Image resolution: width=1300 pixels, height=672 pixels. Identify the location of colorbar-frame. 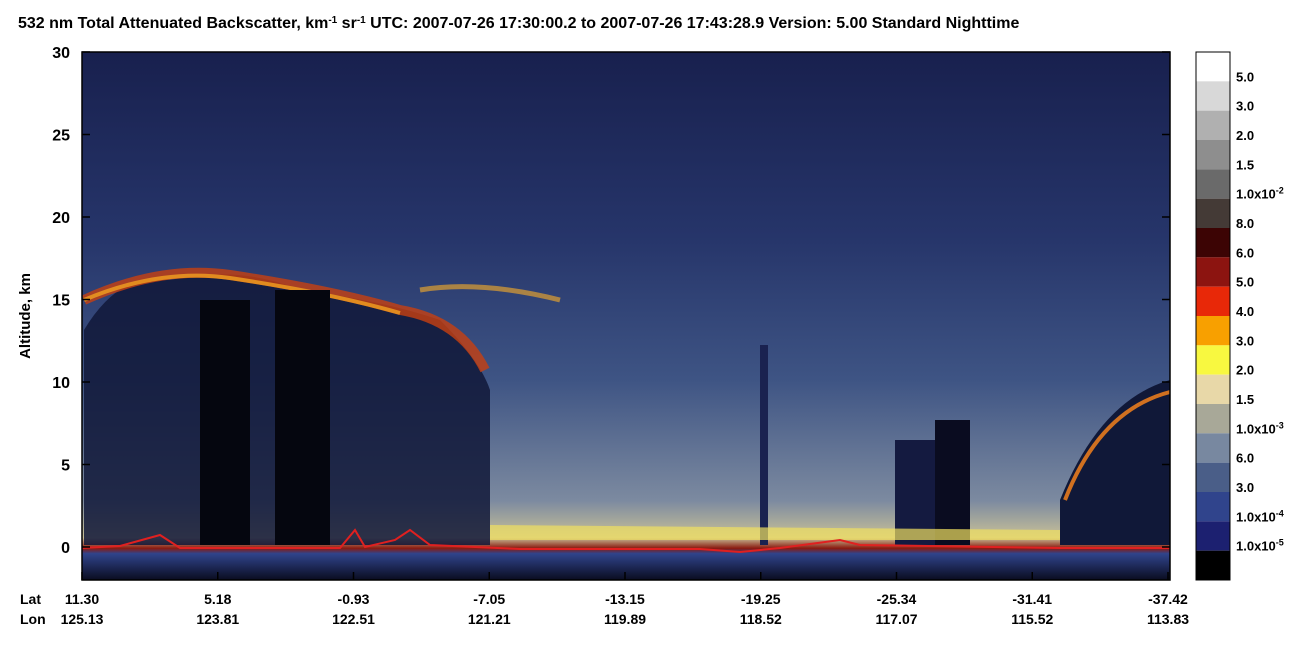
(1213, 316).